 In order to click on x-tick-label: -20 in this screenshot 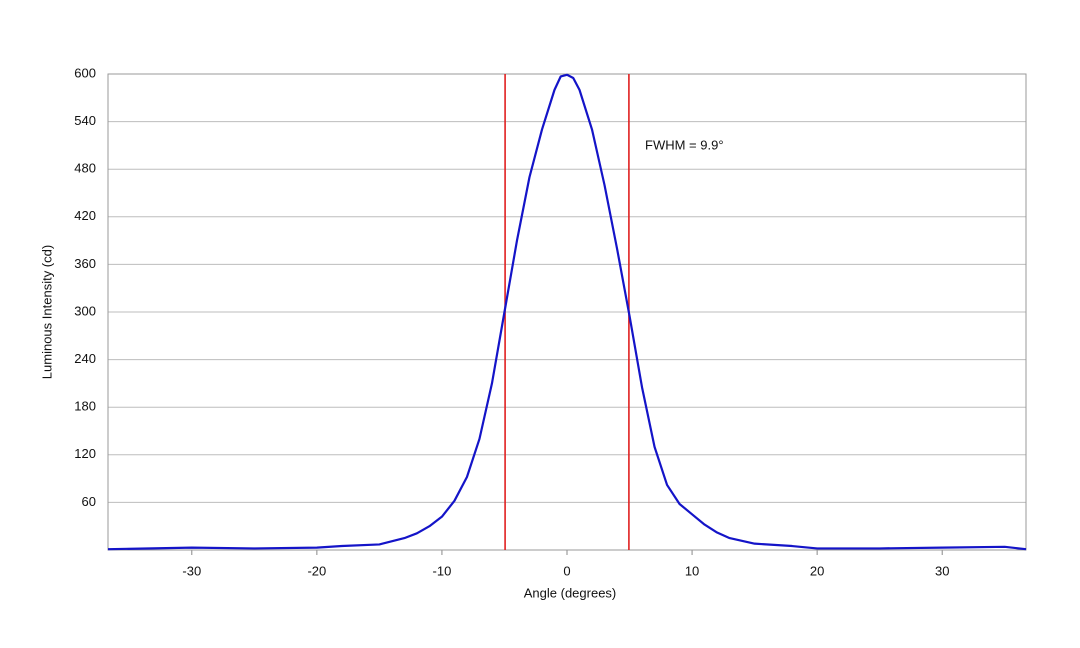, I will do `click(316, 570)`.